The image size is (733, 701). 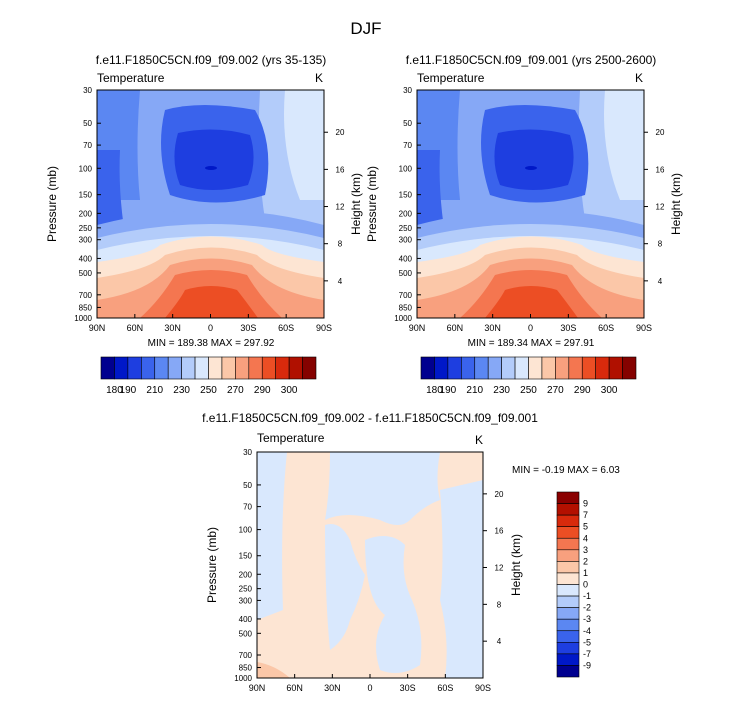 What do you see at coordinates (406, 213) in the screenshot?
I see `y-tick-label: 200` at bounding box center [406, 213].